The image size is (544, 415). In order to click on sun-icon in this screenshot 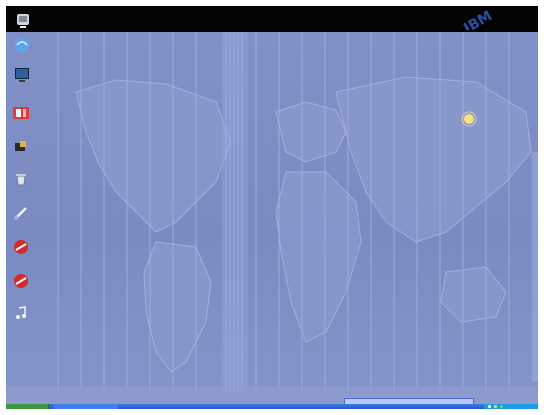, I will do `click(469, 119)`.